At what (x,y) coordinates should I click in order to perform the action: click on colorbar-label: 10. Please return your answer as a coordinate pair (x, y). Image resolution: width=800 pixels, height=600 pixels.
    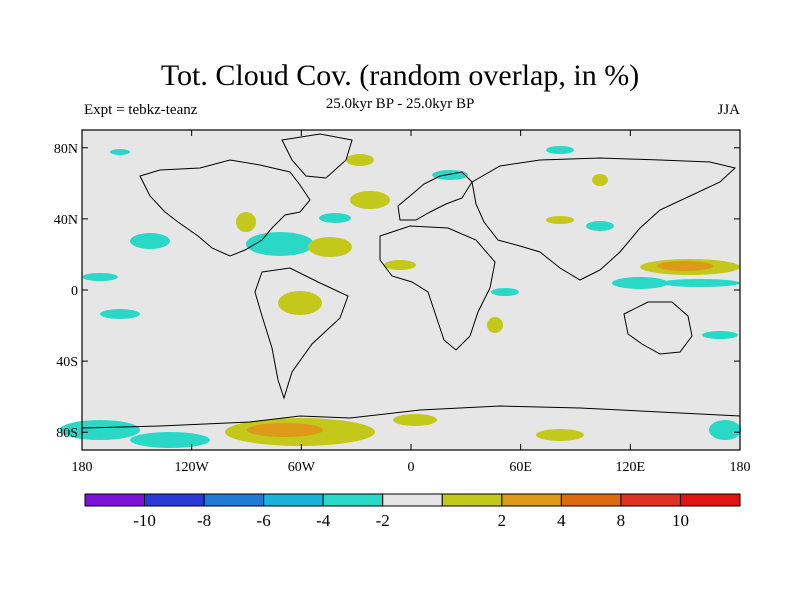
    Looking at the image, I should click on (680, 520).